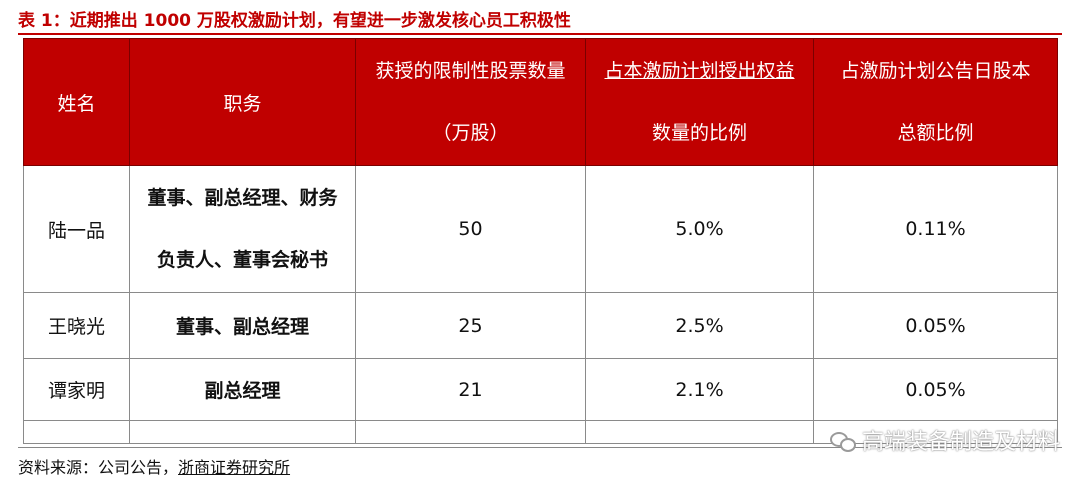 This screenshot has height=485, width=1080. I want to click on cell-position-line1: 董事、副总经理、财务, so click(242, 198).